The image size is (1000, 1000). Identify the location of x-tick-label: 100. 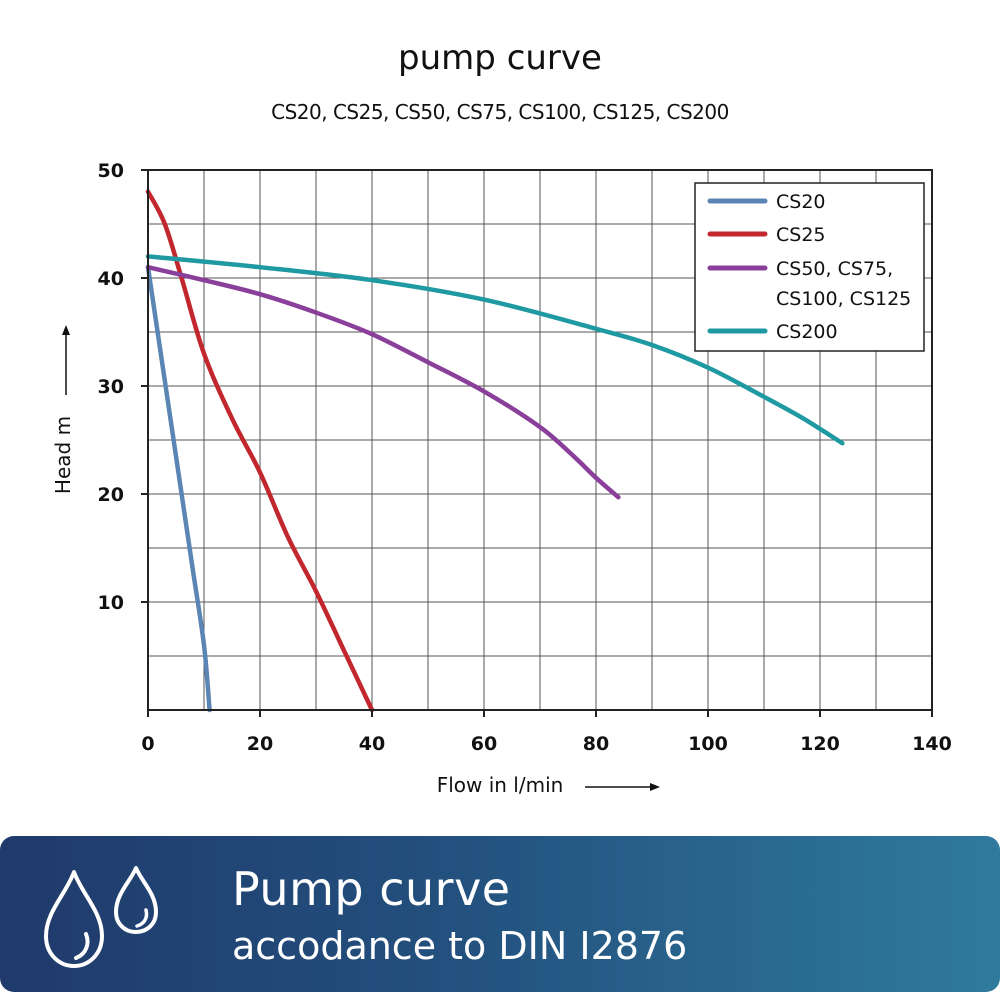
(708, 744).